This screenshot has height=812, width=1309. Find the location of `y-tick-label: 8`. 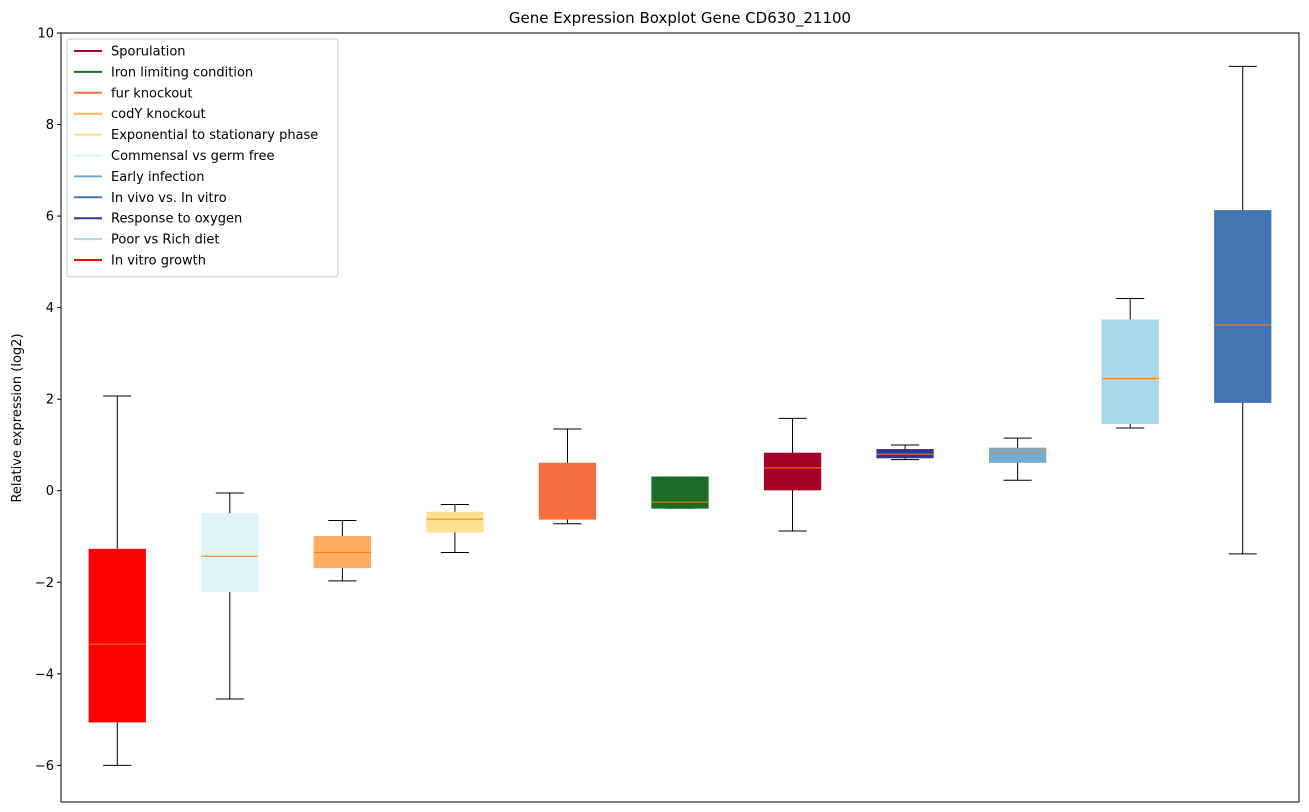

y-tick-label: 8 is located at coordinates (50, 125).